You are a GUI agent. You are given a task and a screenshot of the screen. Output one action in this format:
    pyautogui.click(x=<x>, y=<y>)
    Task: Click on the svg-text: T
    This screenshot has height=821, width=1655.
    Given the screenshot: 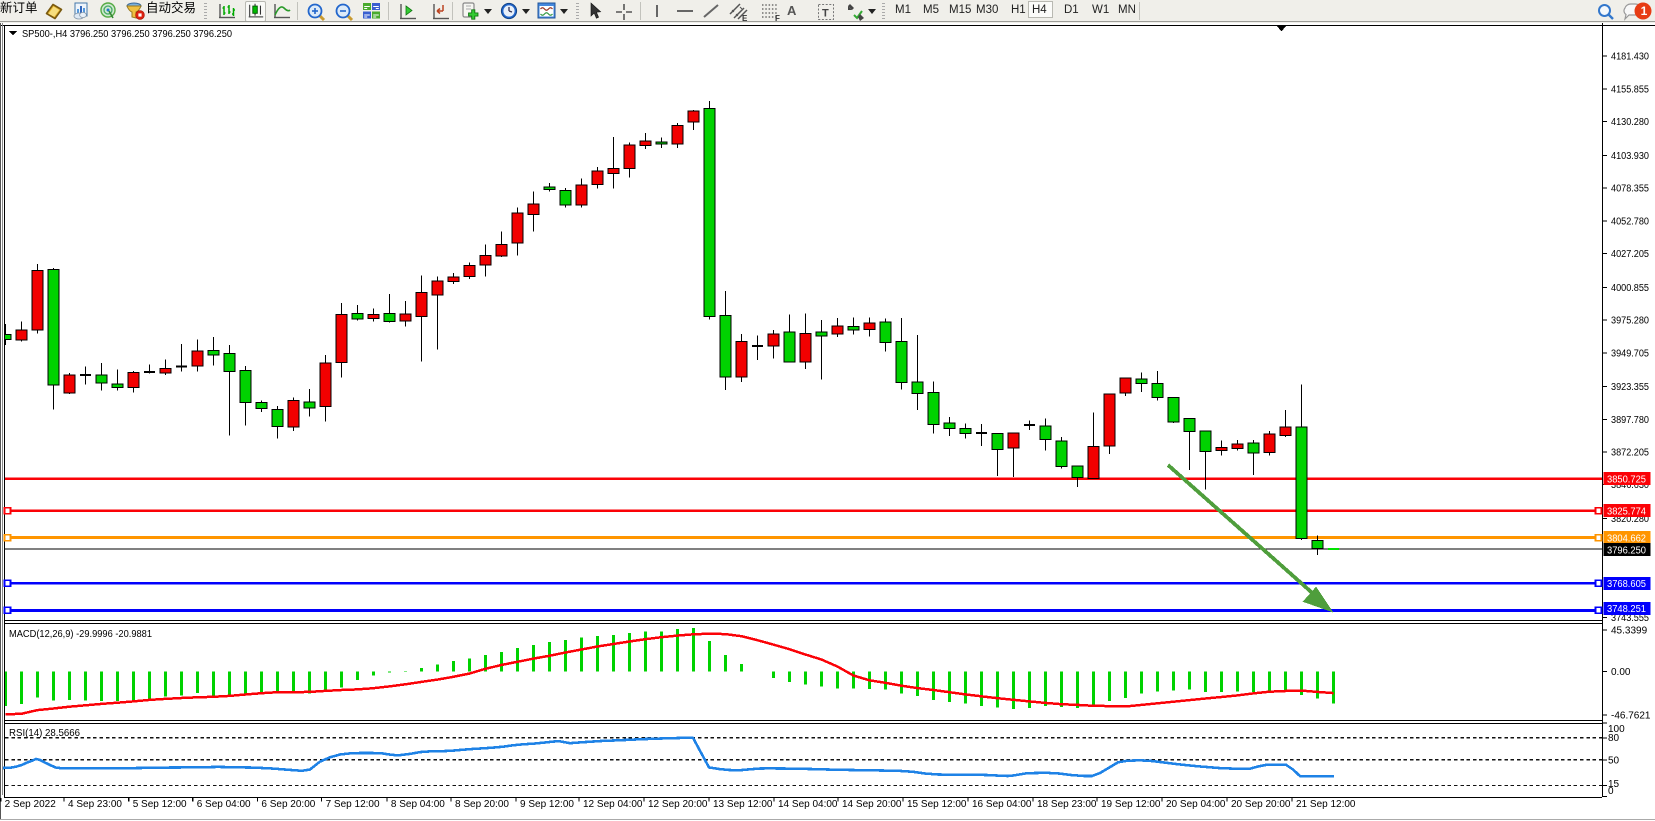 What is the action you would take?
    pyautogui.click(x=825, y=14)
    